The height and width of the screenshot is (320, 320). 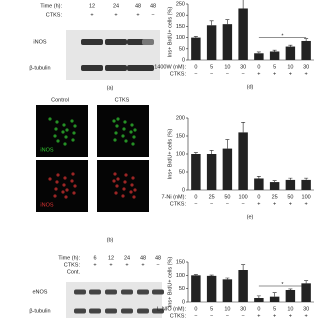 I want to click on lane-ctks: +, so click(x=137, y=15).